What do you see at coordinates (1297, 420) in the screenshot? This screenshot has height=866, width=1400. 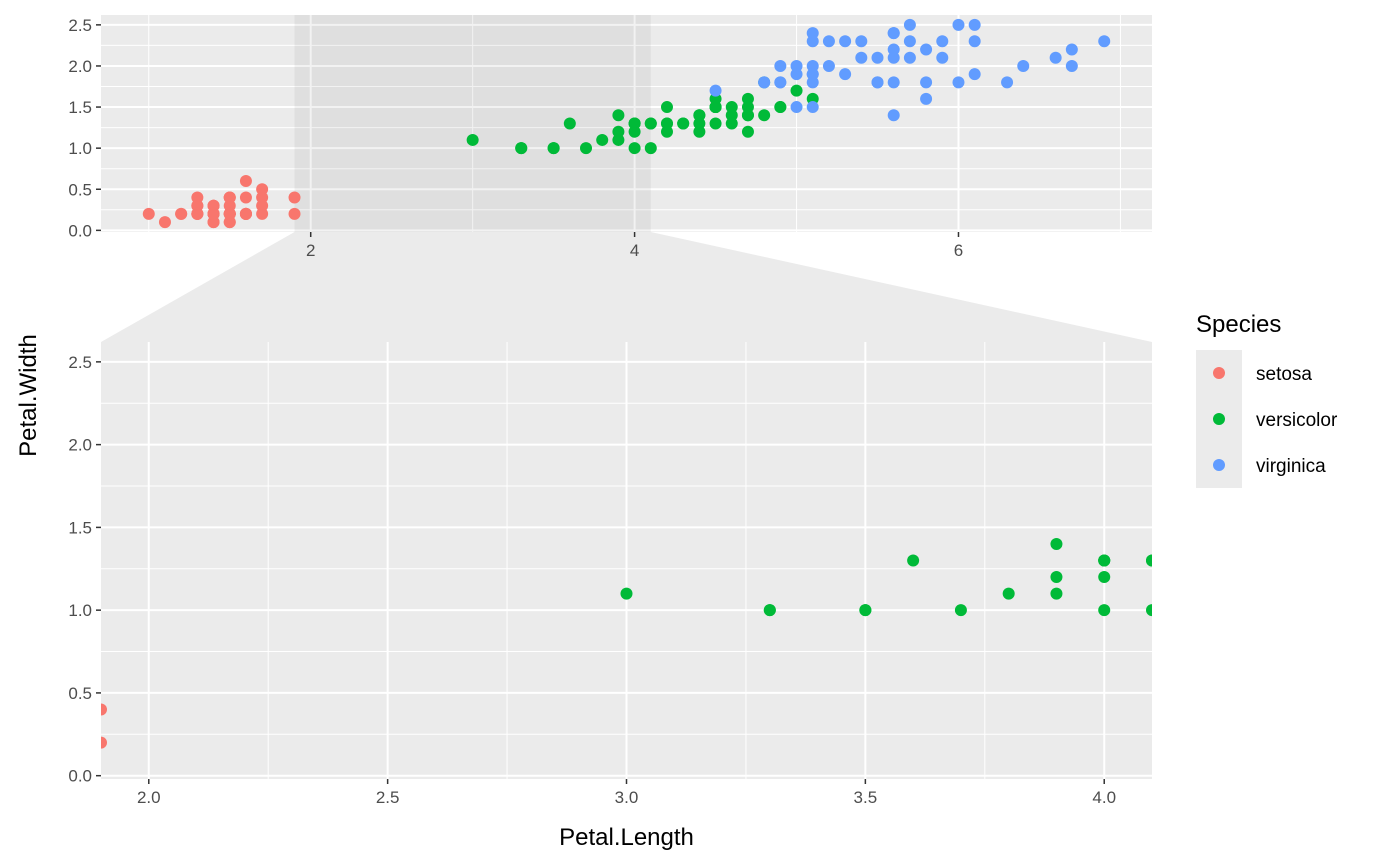 I see `legend-label-versicolor: versicolor` at bounding box center [1297, 420].